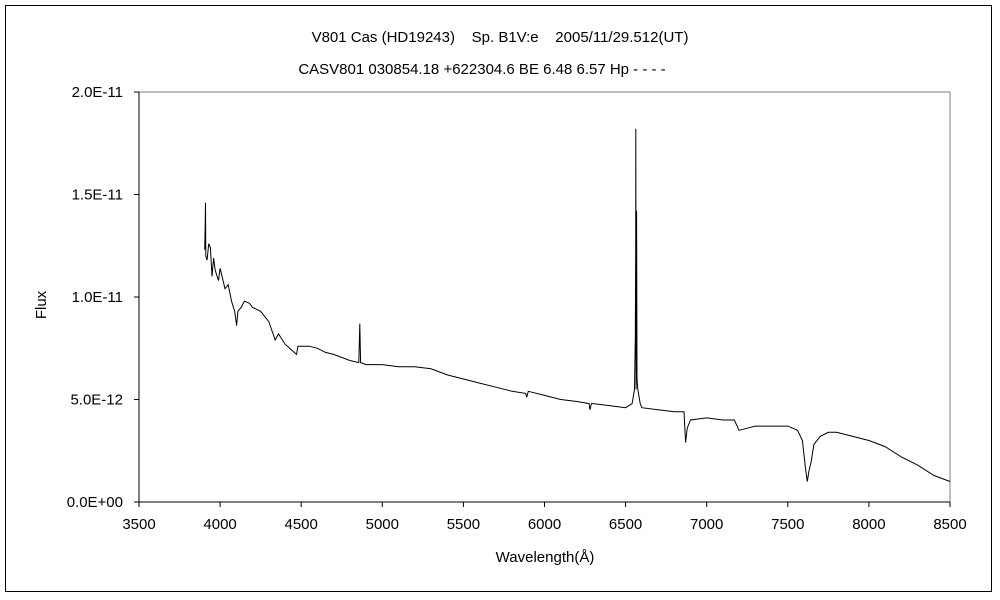  Describe the element at coordinates (97, 92) in the screenshot. I see `y-tick-label: 2.0E-11` at that location.